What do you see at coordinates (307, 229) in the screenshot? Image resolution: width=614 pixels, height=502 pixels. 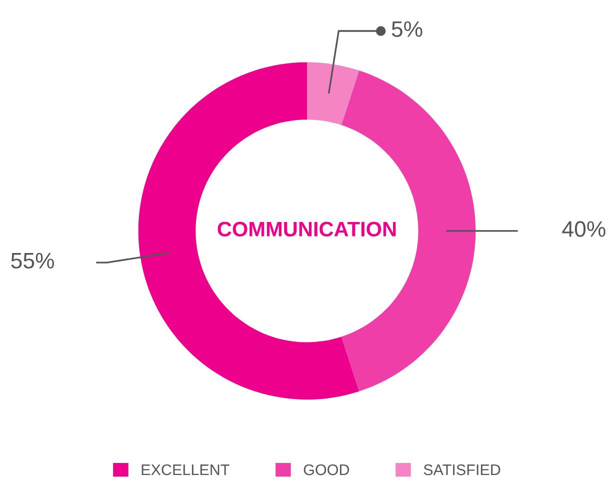 I see `text: COMMUNICATION` at bounding box center [307, 229].